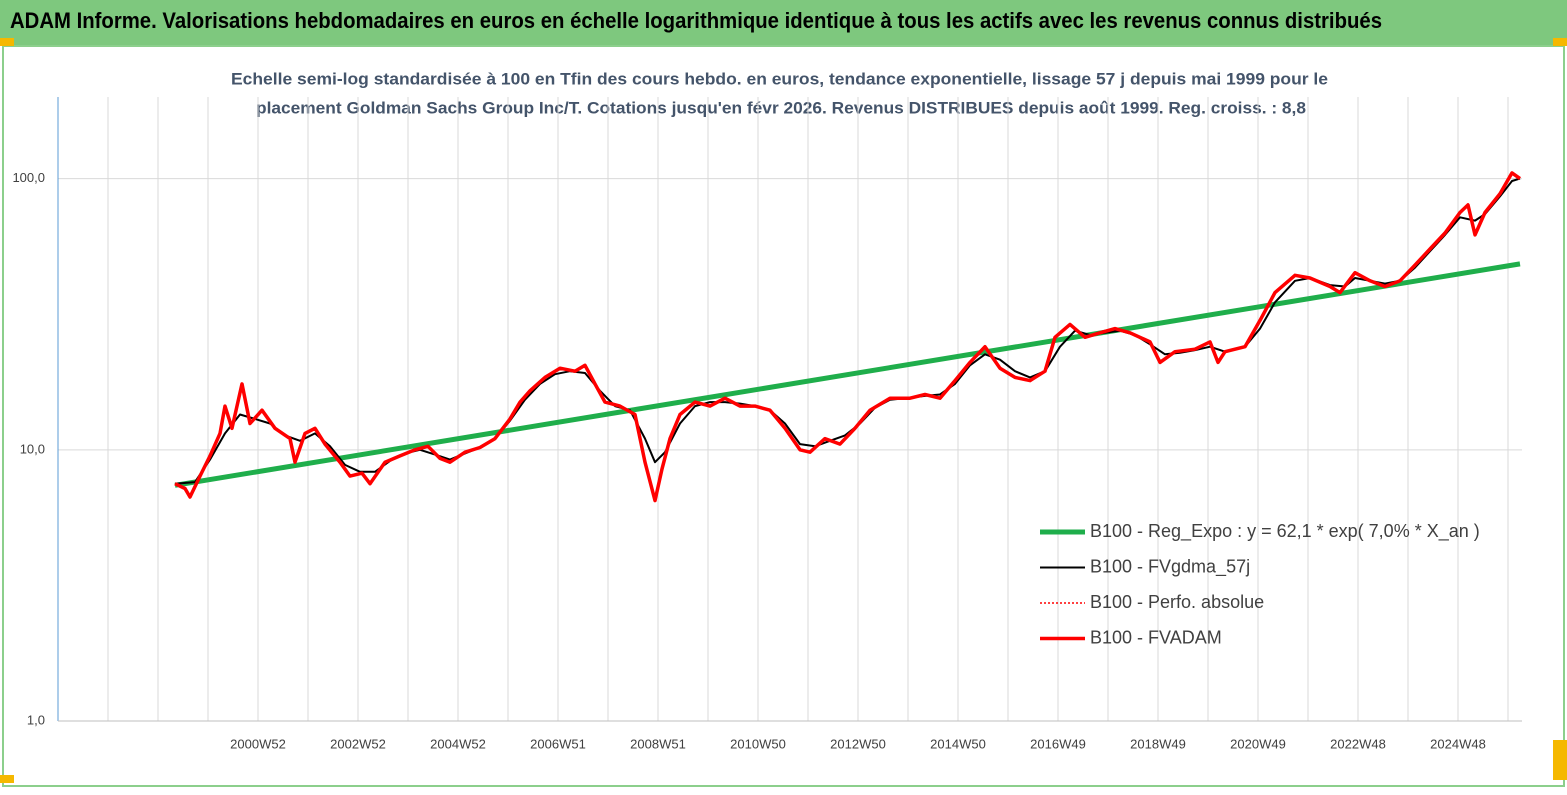  What do you see at coordinates (858, 743) in the screenshot?
I see `x-tick-label: 2012W50` at bounding box center [858, 743].